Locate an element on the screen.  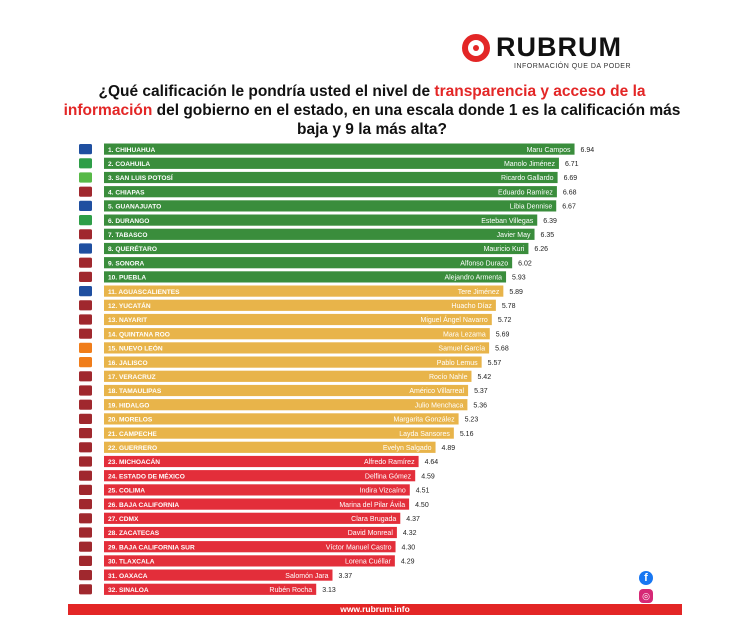
state-label: 10. PUEBLA is located at coordinates (127, 278).